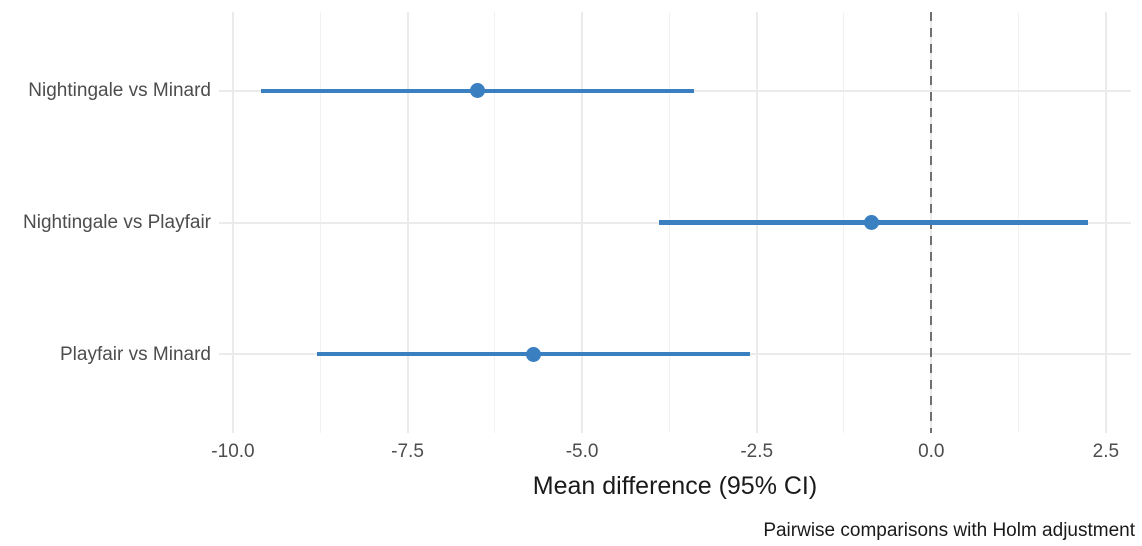 This screenshot has width=1142, height=546. I want to click on x-axis-tick-label: -2.5, so click(757, 451).